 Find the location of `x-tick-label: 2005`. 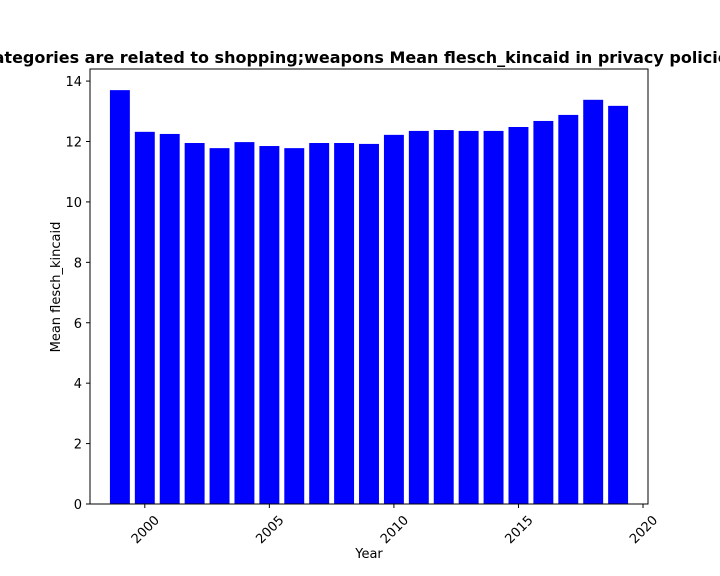

x-tick-label: 2005 is located at coordinates (270, 530).